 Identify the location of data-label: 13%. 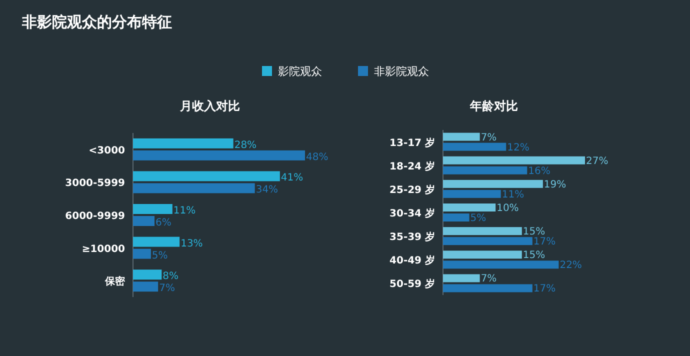
(191, 244).